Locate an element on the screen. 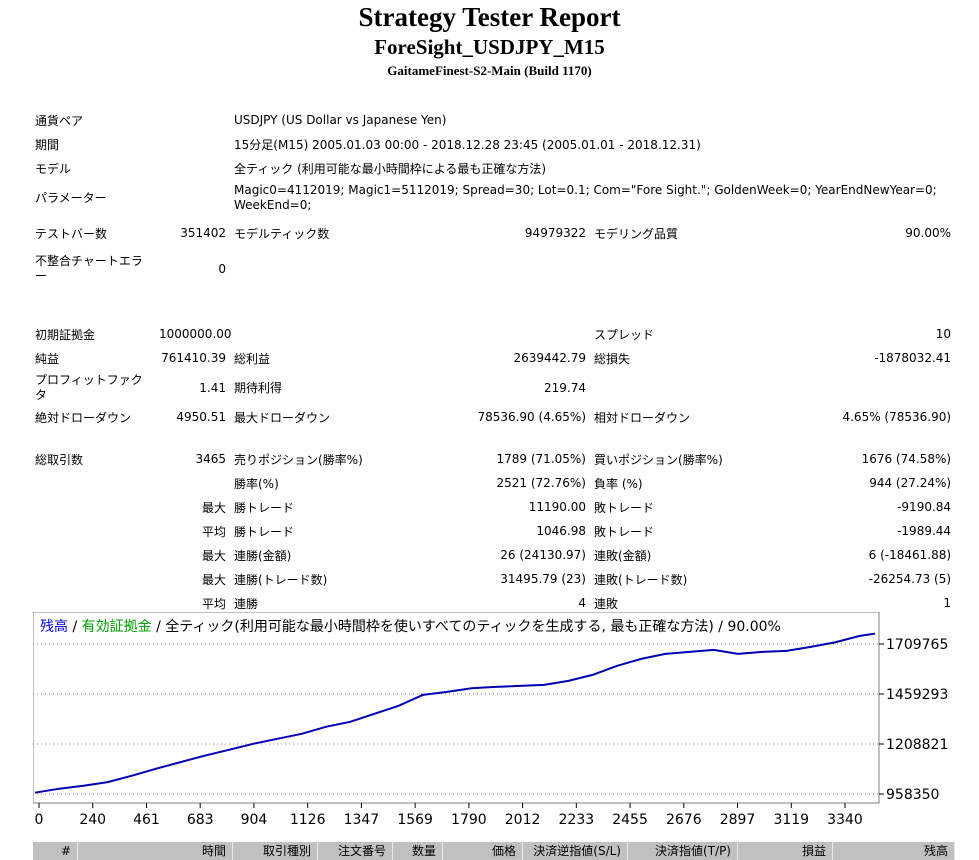 The image size is (979, 860). rel-dd-value: 4.65% (78536.90) is located at coordinates (897, 417).